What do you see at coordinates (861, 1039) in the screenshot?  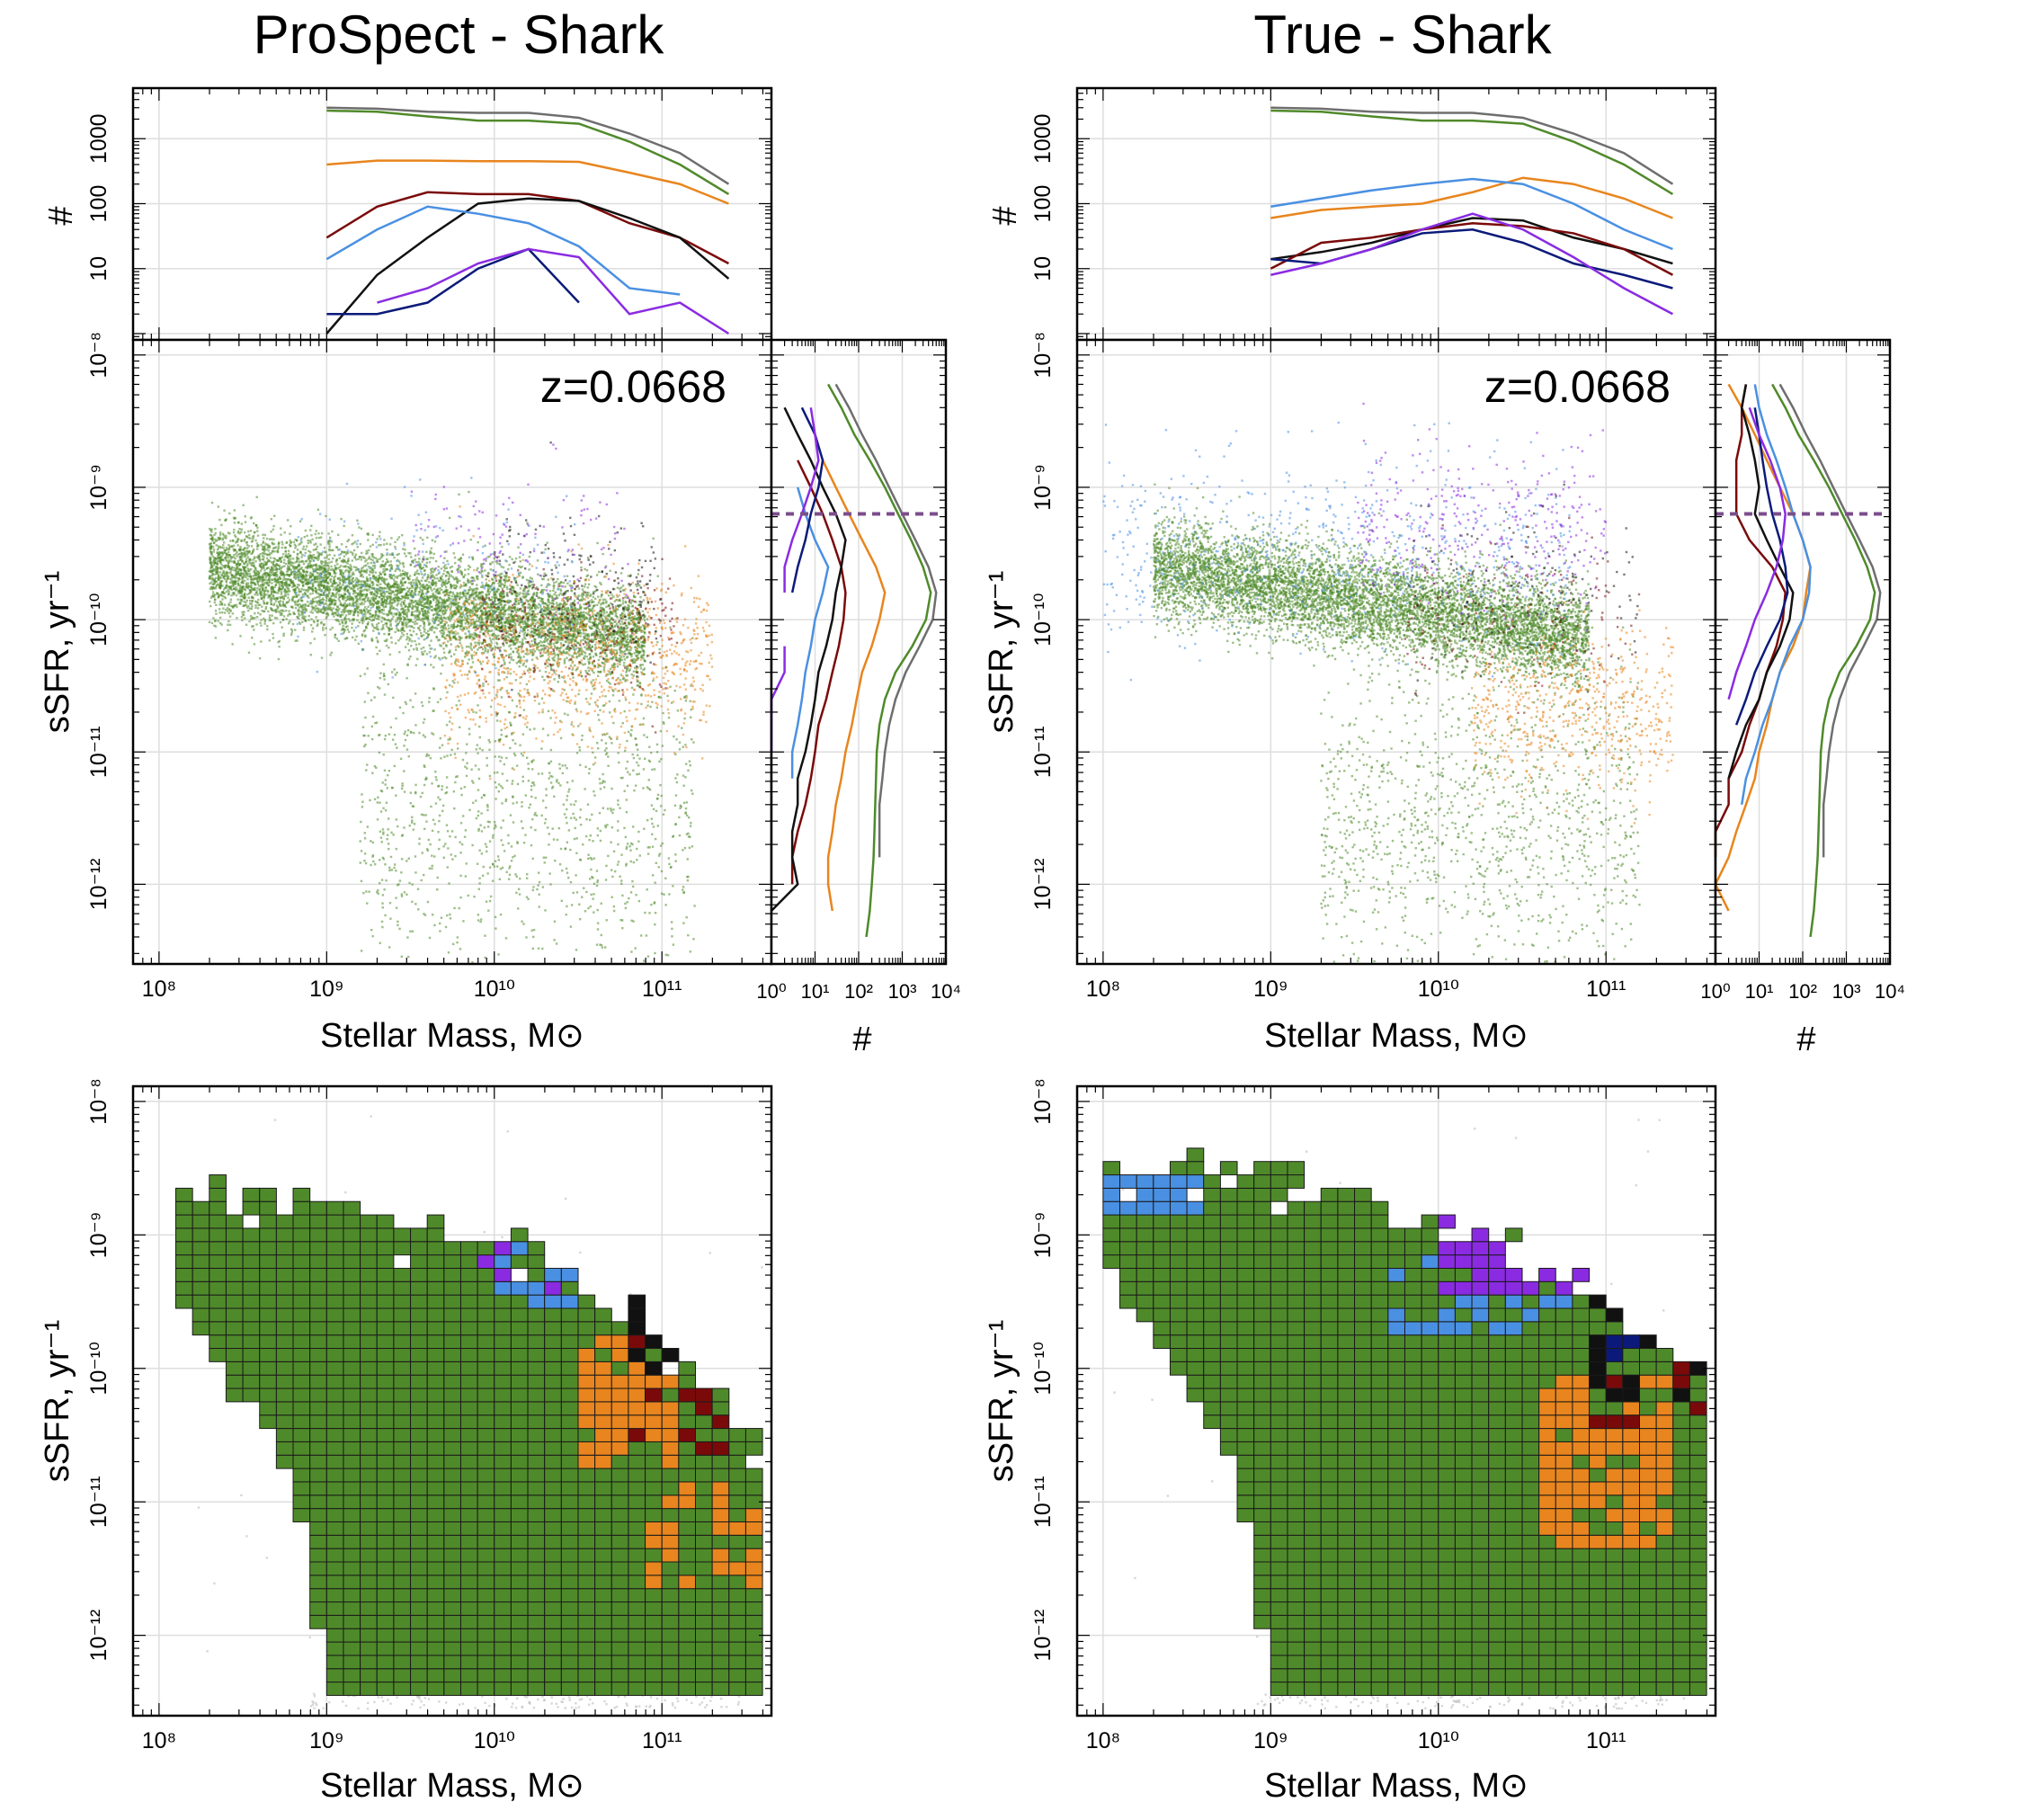 I see `prospect-ssfr-histogram-x-axis-label: #` at bounding box center [861, 1039].